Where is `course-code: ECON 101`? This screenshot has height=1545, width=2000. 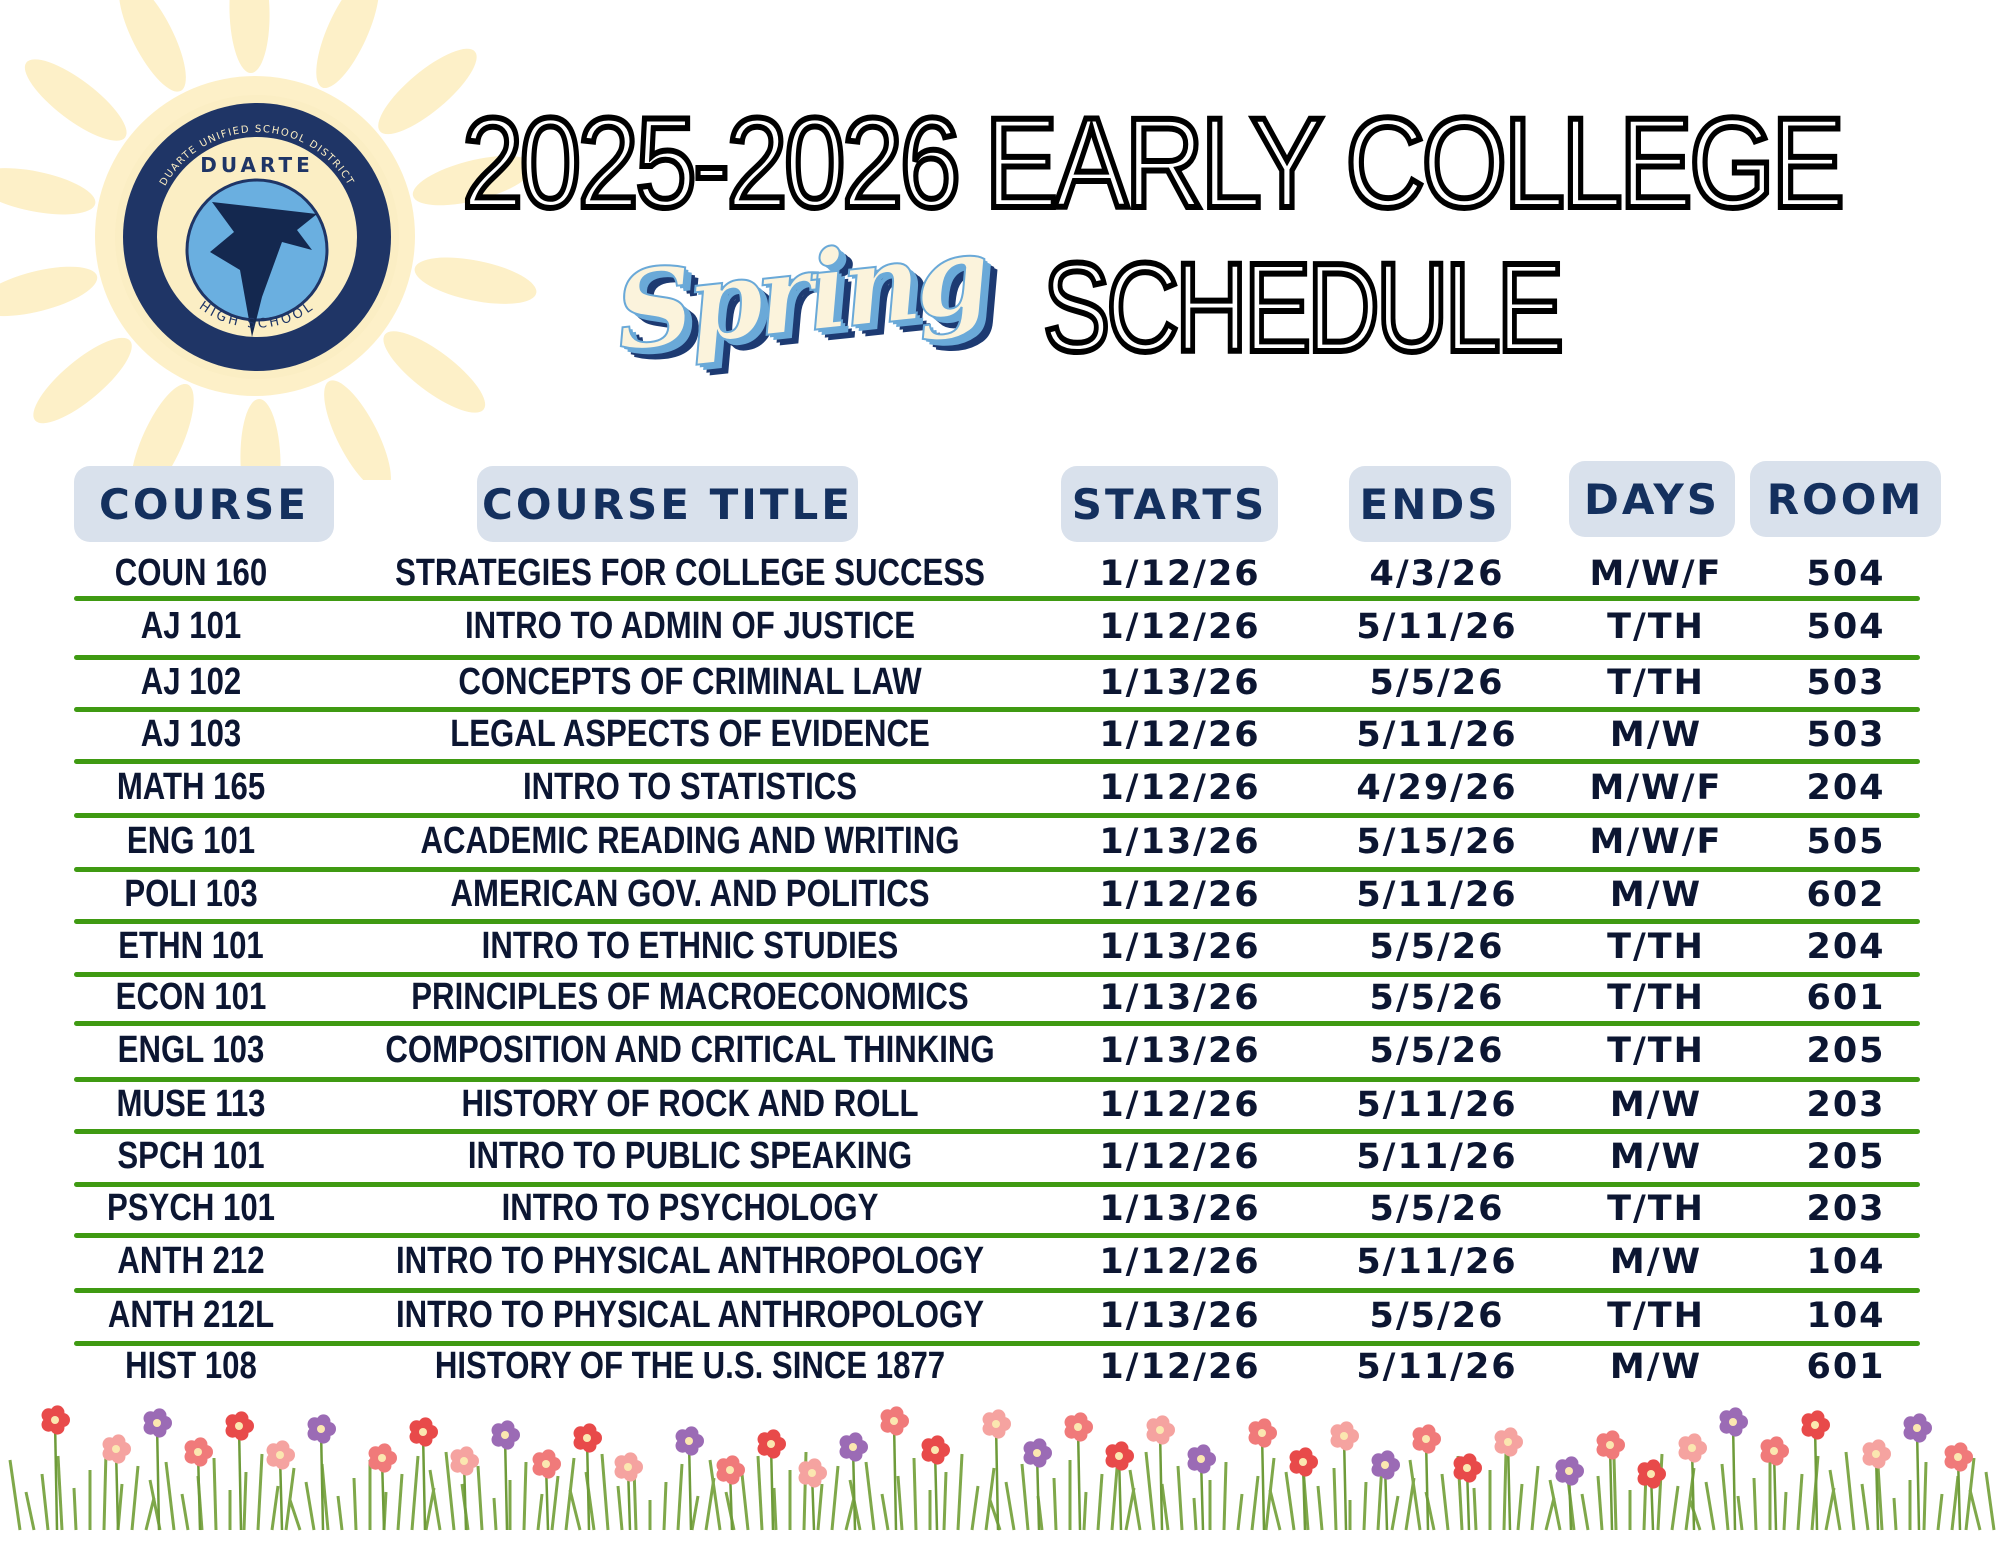
course-code: ECON 101 is located at coordinates (191, 997).